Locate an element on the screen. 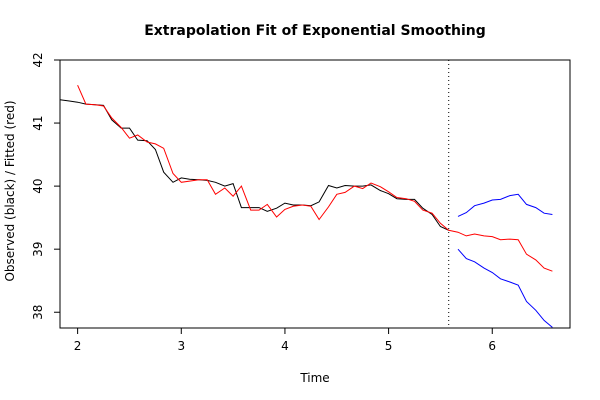 This screenshot has height=400, width=600. lower-forecast-line is located at coordinates (505, 288).